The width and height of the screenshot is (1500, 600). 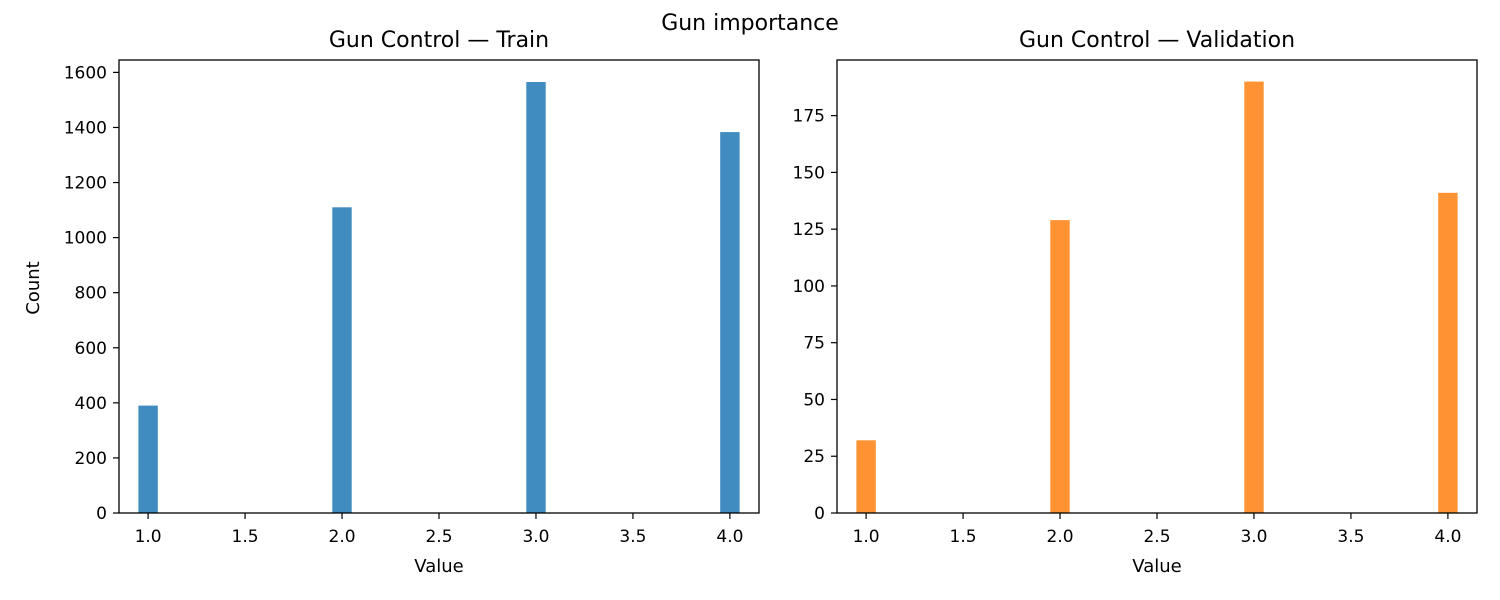 What do you see at coordinates (809, 230) in the screenshot?
I see `y-tick-label: 125` at bounding box center [809, 230].